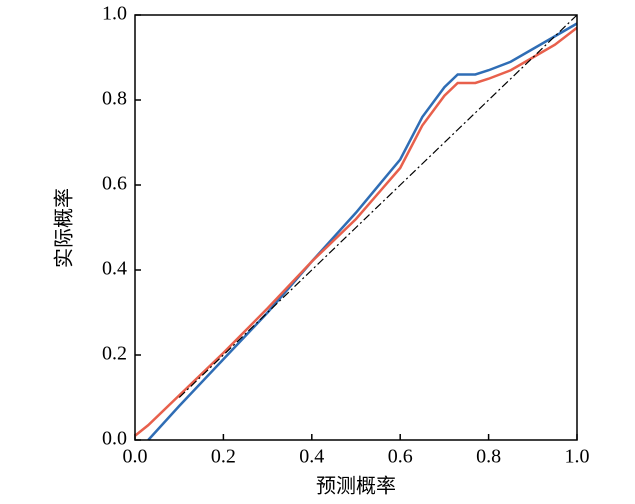 This screenshot has width=635, height=504. What do you see at coordinates (135, 457) in the screenshot?
I see `x-tick-label: 0.0` at bounding box center [135, 457].